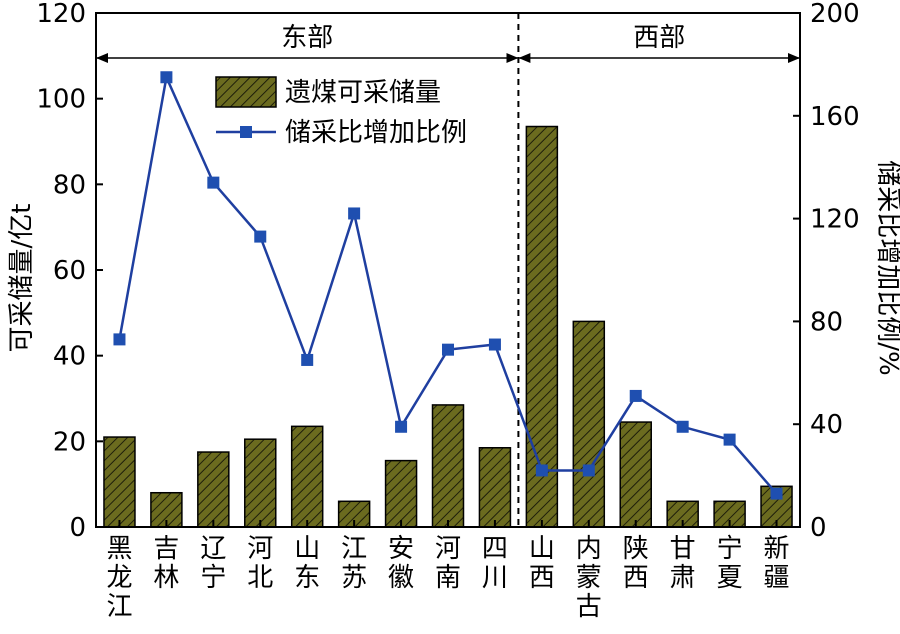 The width and height of the screenshot is (900, 634). I want to click on y2-tick-label: 40, so click(826, 425).